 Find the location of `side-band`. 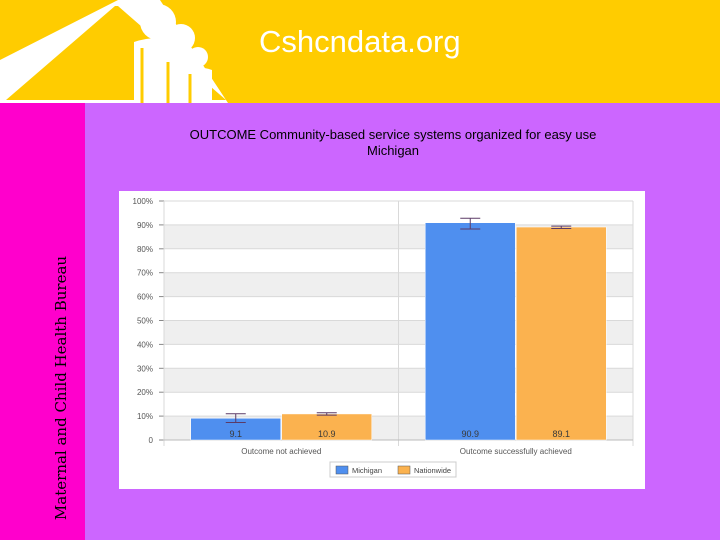

side-band is located at coordinates (42, 321).